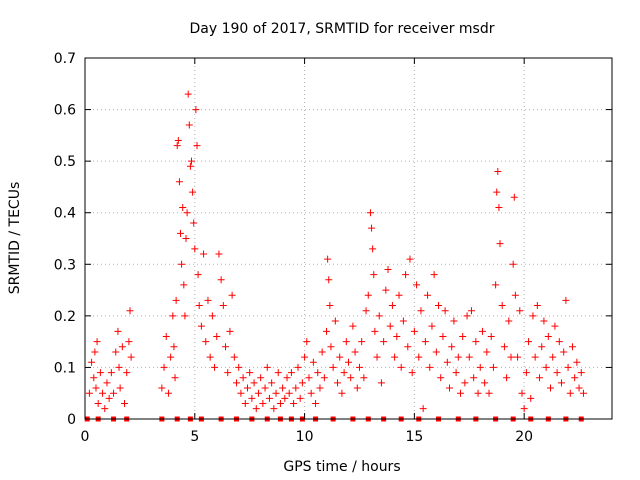  Describe the element at coordinates (65, 317) in the screenshot. I see `y-tick-label: 0.2` at that location.